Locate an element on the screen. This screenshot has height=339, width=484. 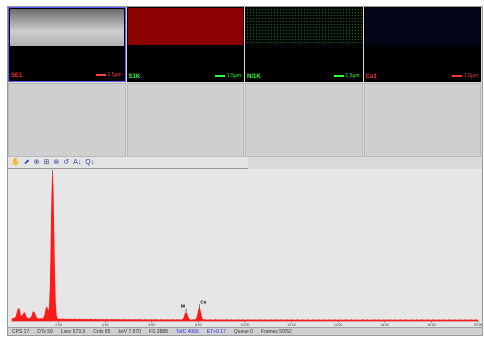
map-label: SE1 is located at coordinates (17, 76).